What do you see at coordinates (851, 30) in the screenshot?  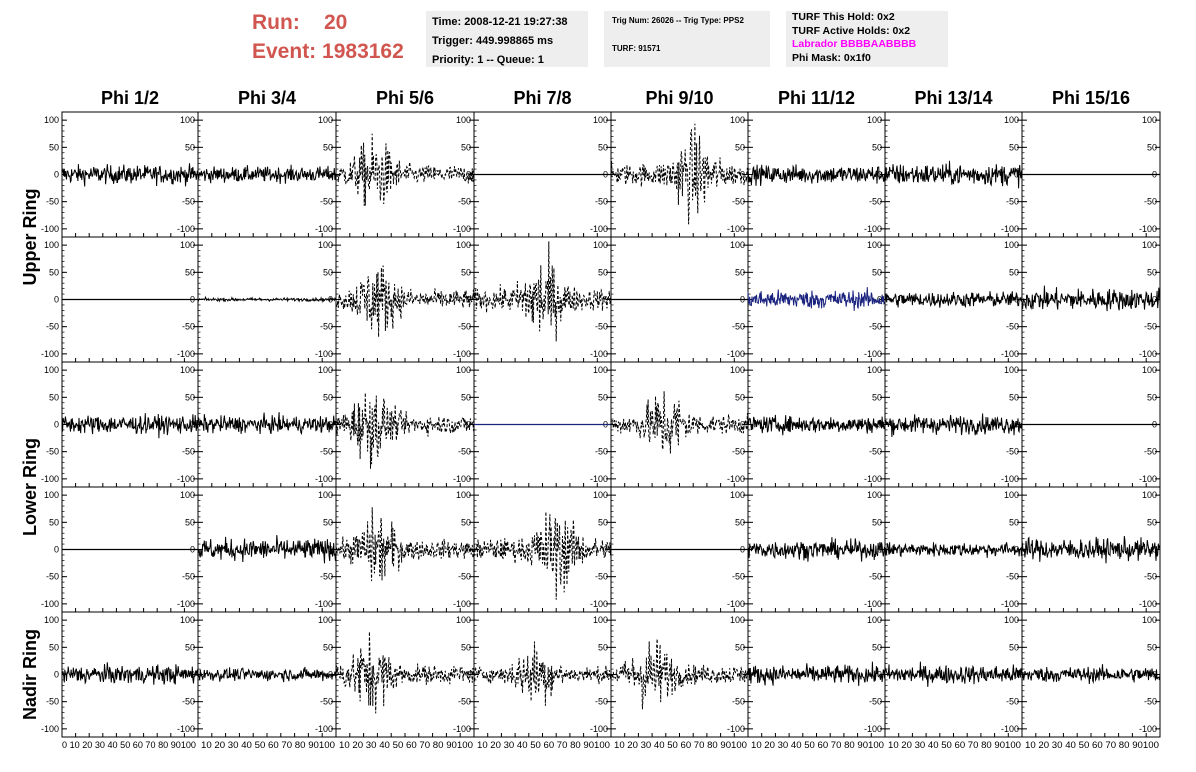 I see `turf-active-text: TURF Active Holds: 0x2` at bounding box center [851, 30].